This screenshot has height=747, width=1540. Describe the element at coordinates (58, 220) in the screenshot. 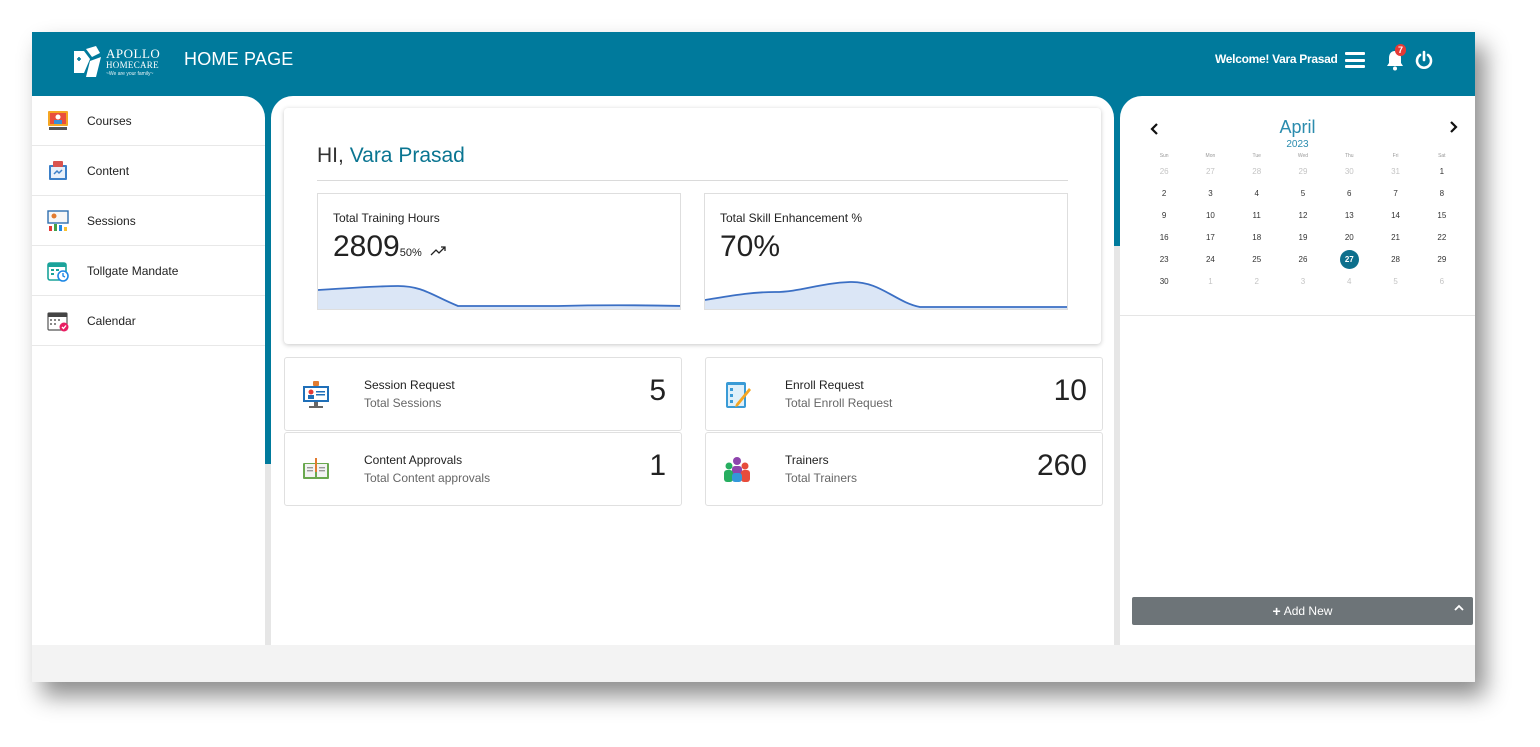

I see `sessions-icon` at that location.